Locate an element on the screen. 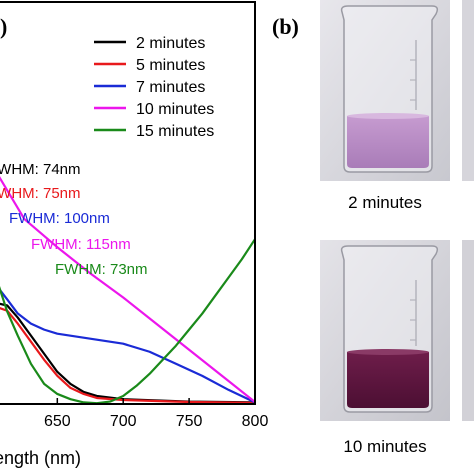 This screenshot has width=474, height=474. fwhm-annotation-15min: FWHM: 73nm is located at coordinates (101, 269).